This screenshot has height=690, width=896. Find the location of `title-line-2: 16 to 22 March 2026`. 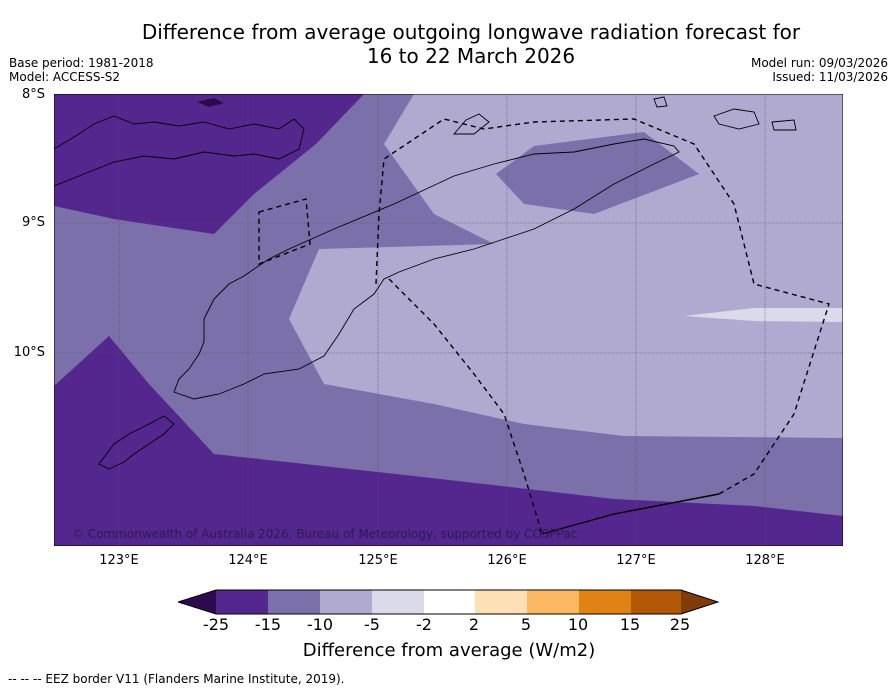

title-line-2: 16 to 22 March 2026 is located at coordinates (471, 56).